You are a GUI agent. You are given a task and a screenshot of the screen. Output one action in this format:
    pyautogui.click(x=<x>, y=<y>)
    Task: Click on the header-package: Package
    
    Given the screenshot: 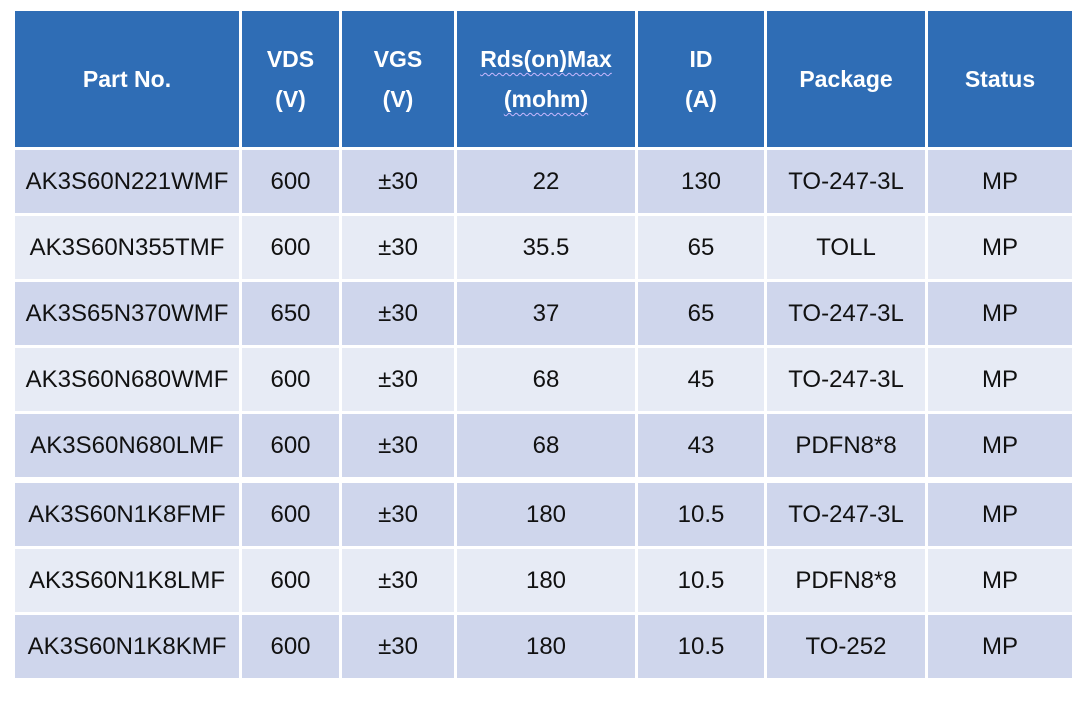 What is the action you would take?
    pyautogui.click(x=846, y=79)
    